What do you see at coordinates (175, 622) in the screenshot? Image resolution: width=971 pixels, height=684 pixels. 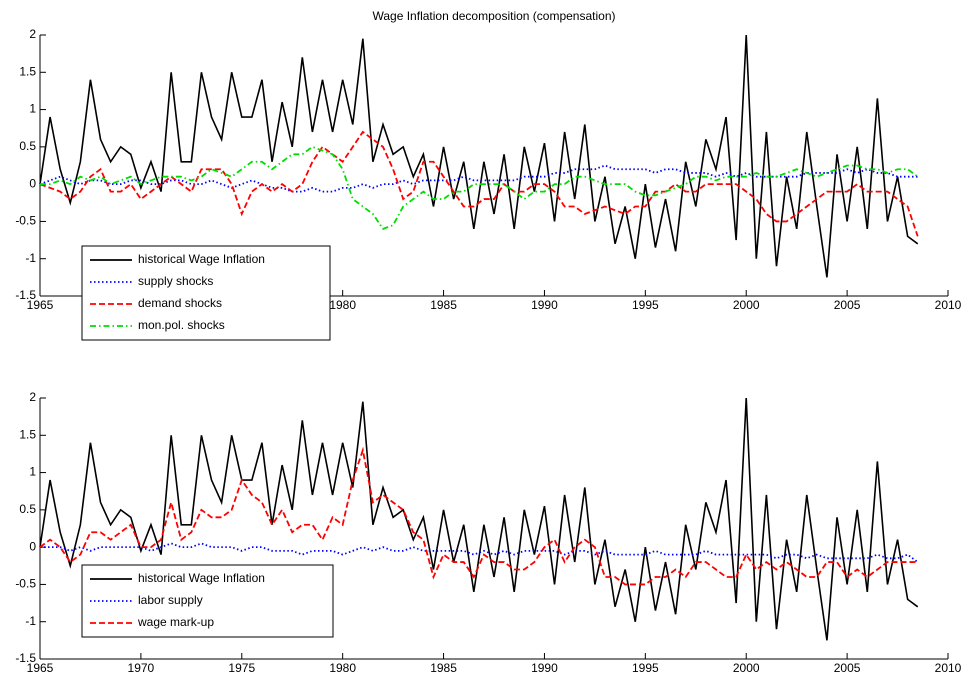 I see `legend-label: wage mark-up` at bounding box center [175, 622].